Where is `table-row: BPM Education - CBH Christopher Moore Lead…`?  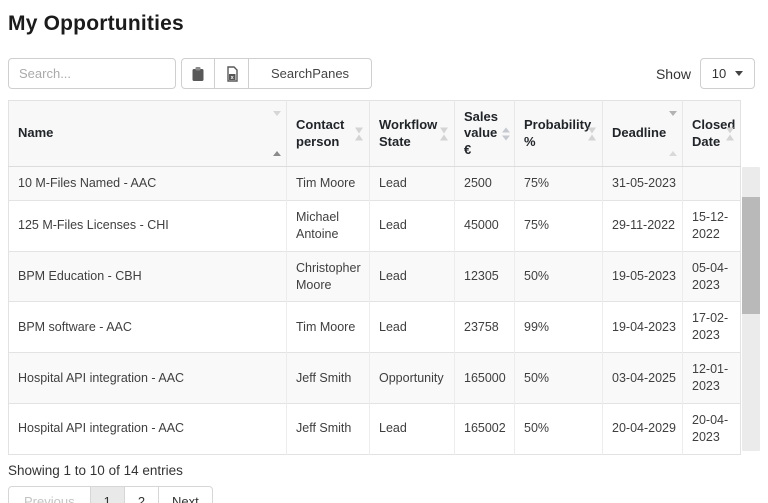 table-row: BPM Education - CBH Christopher Moore Lead… is located at coordinates (374, 276).